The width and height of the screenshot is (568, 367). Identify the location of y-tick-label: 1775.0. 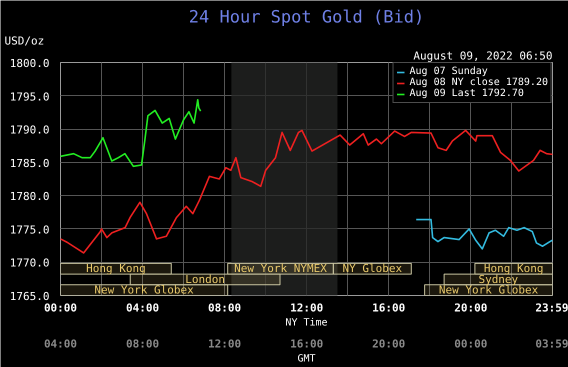
(30, 229).